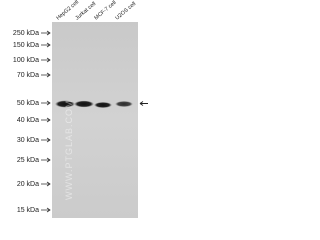 The width and height of the screenshot is (320, 240). What do you see at coordinates (26, 60) in the screenshot?
I see `marker-label: 100 kDa` at bounding box center [26, 60].